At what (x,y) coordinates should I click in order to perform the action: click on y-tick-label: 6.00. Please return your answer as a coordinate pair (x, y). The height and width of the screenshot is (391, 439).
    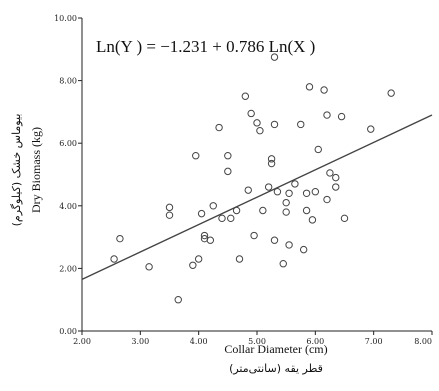
    Looking at the image, I should click on (68, 143).